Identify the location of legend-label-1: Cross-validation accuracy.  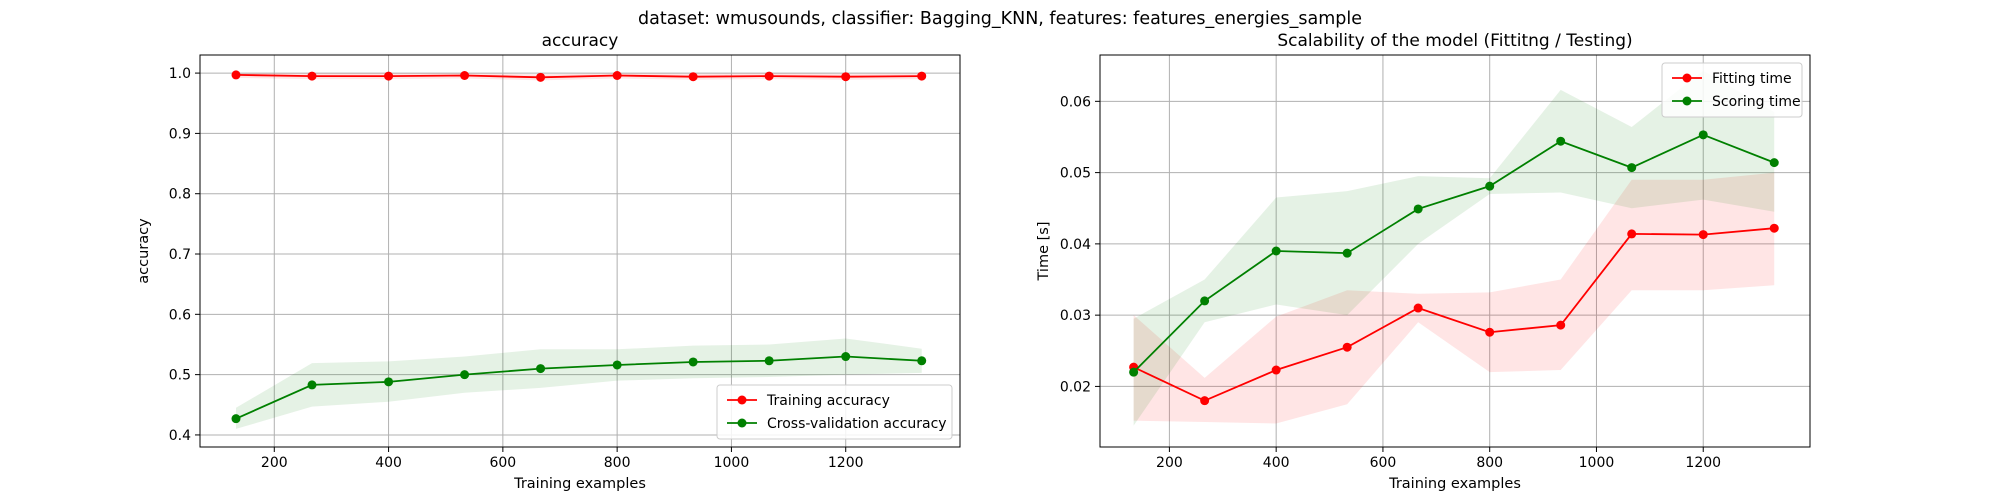
(857, 424).